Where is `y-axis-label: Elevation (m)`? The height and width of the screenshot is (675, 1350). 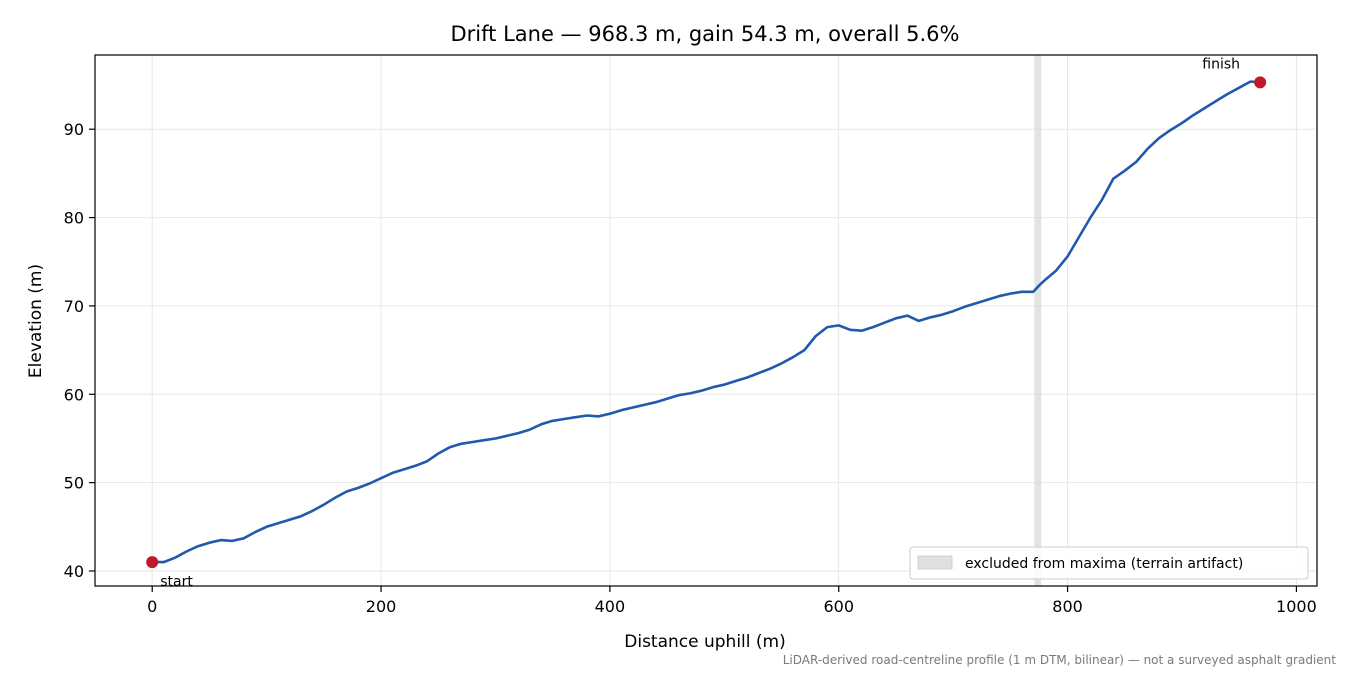 y-axis-label: Elevation (m) is located at coordinates (36, 321).